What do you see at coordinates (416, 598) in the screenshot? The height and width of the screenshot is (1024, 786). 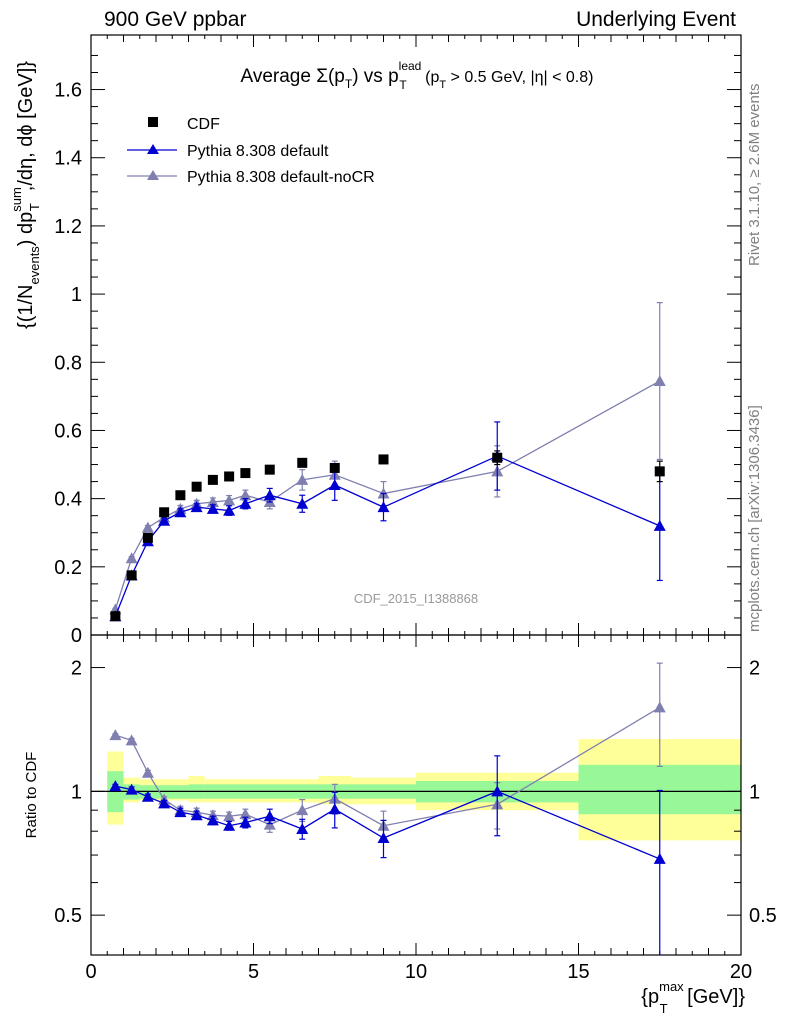 I see `analysis-watermark: CDF_2015_I1388868` at bounding box center [416, 598].